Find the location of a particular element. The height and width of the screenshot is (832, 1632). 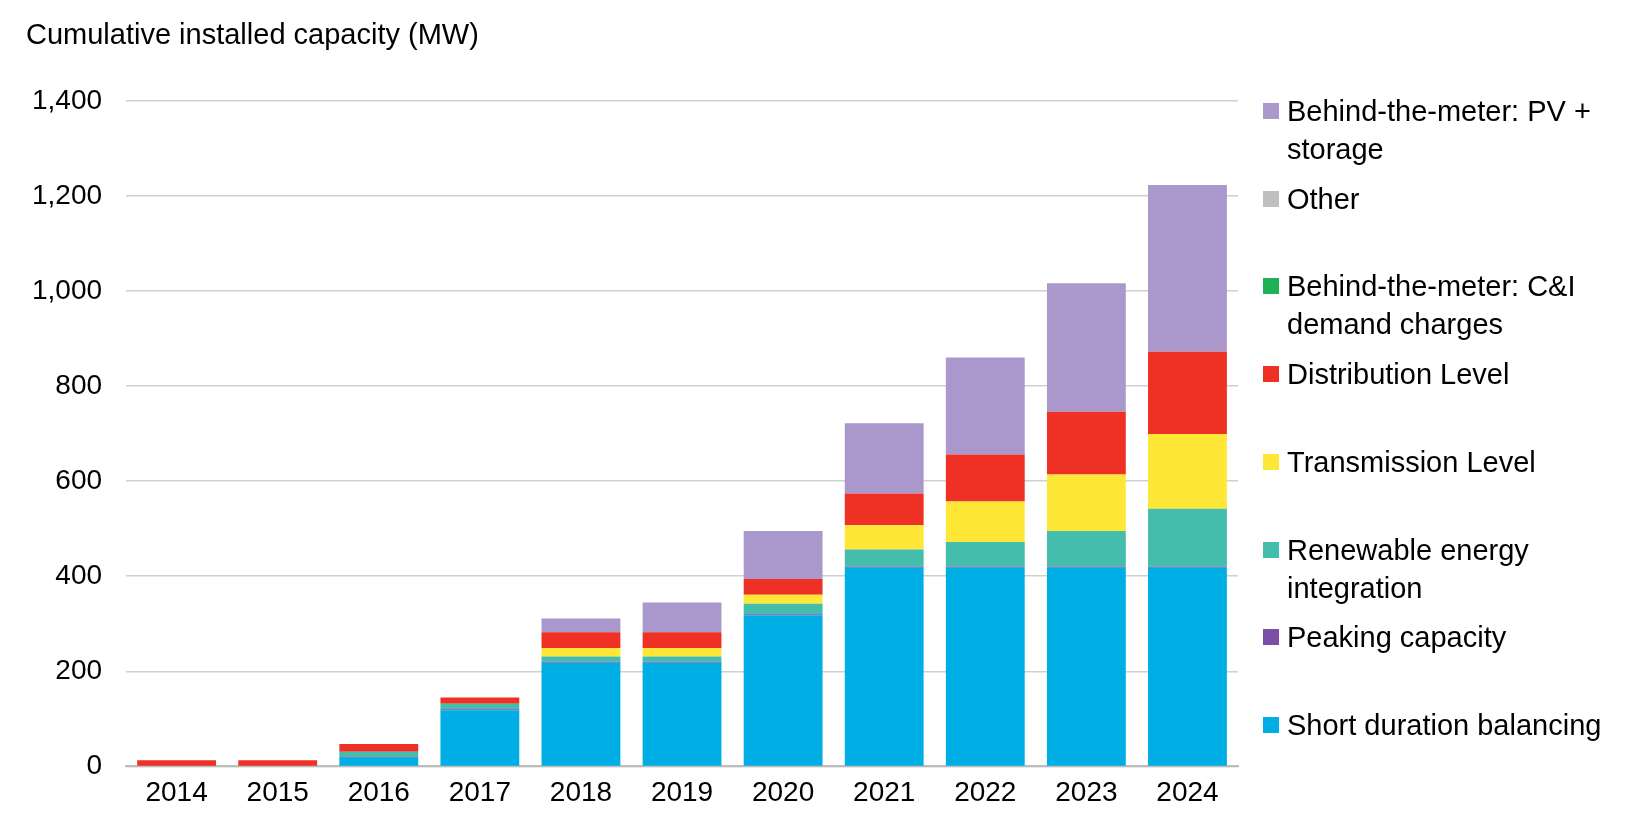

legend-label: Transmission Level is located at coordinates (1411, 462).